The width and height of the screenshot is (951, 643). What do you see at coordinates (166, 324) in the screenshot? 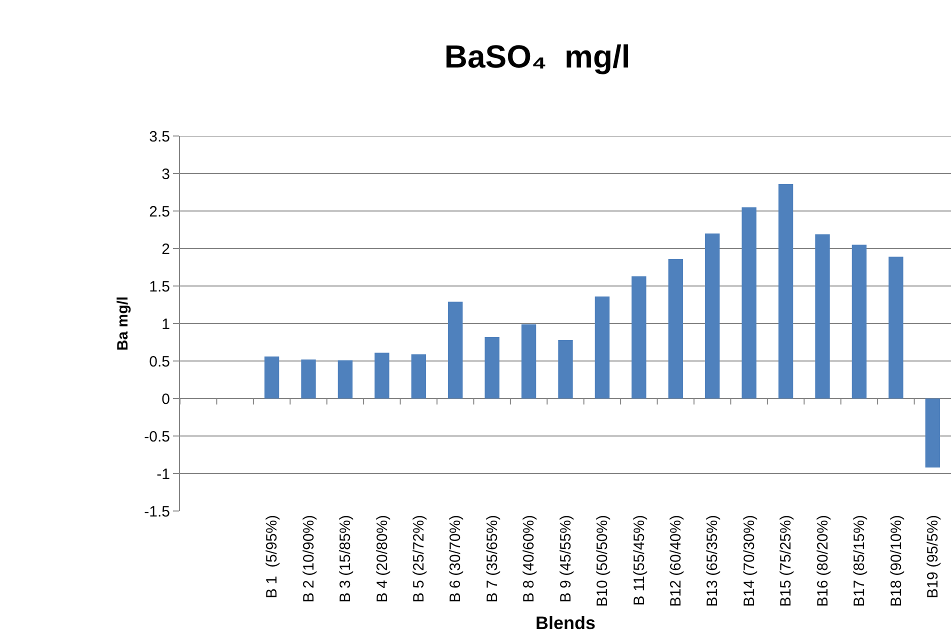
I see `y-tick-label: 1` at bounding box center [166, 324].